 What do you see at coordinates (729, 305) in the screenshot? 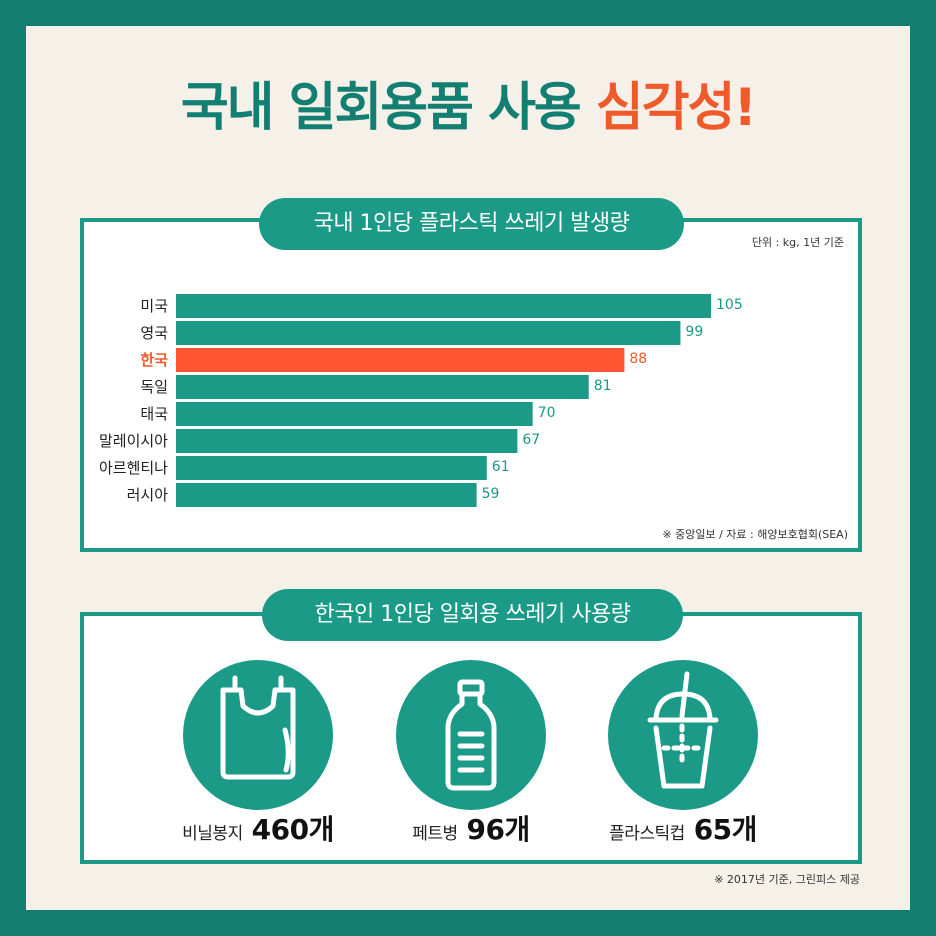
I see `value-label: 105` at bounding box center [729, 305].